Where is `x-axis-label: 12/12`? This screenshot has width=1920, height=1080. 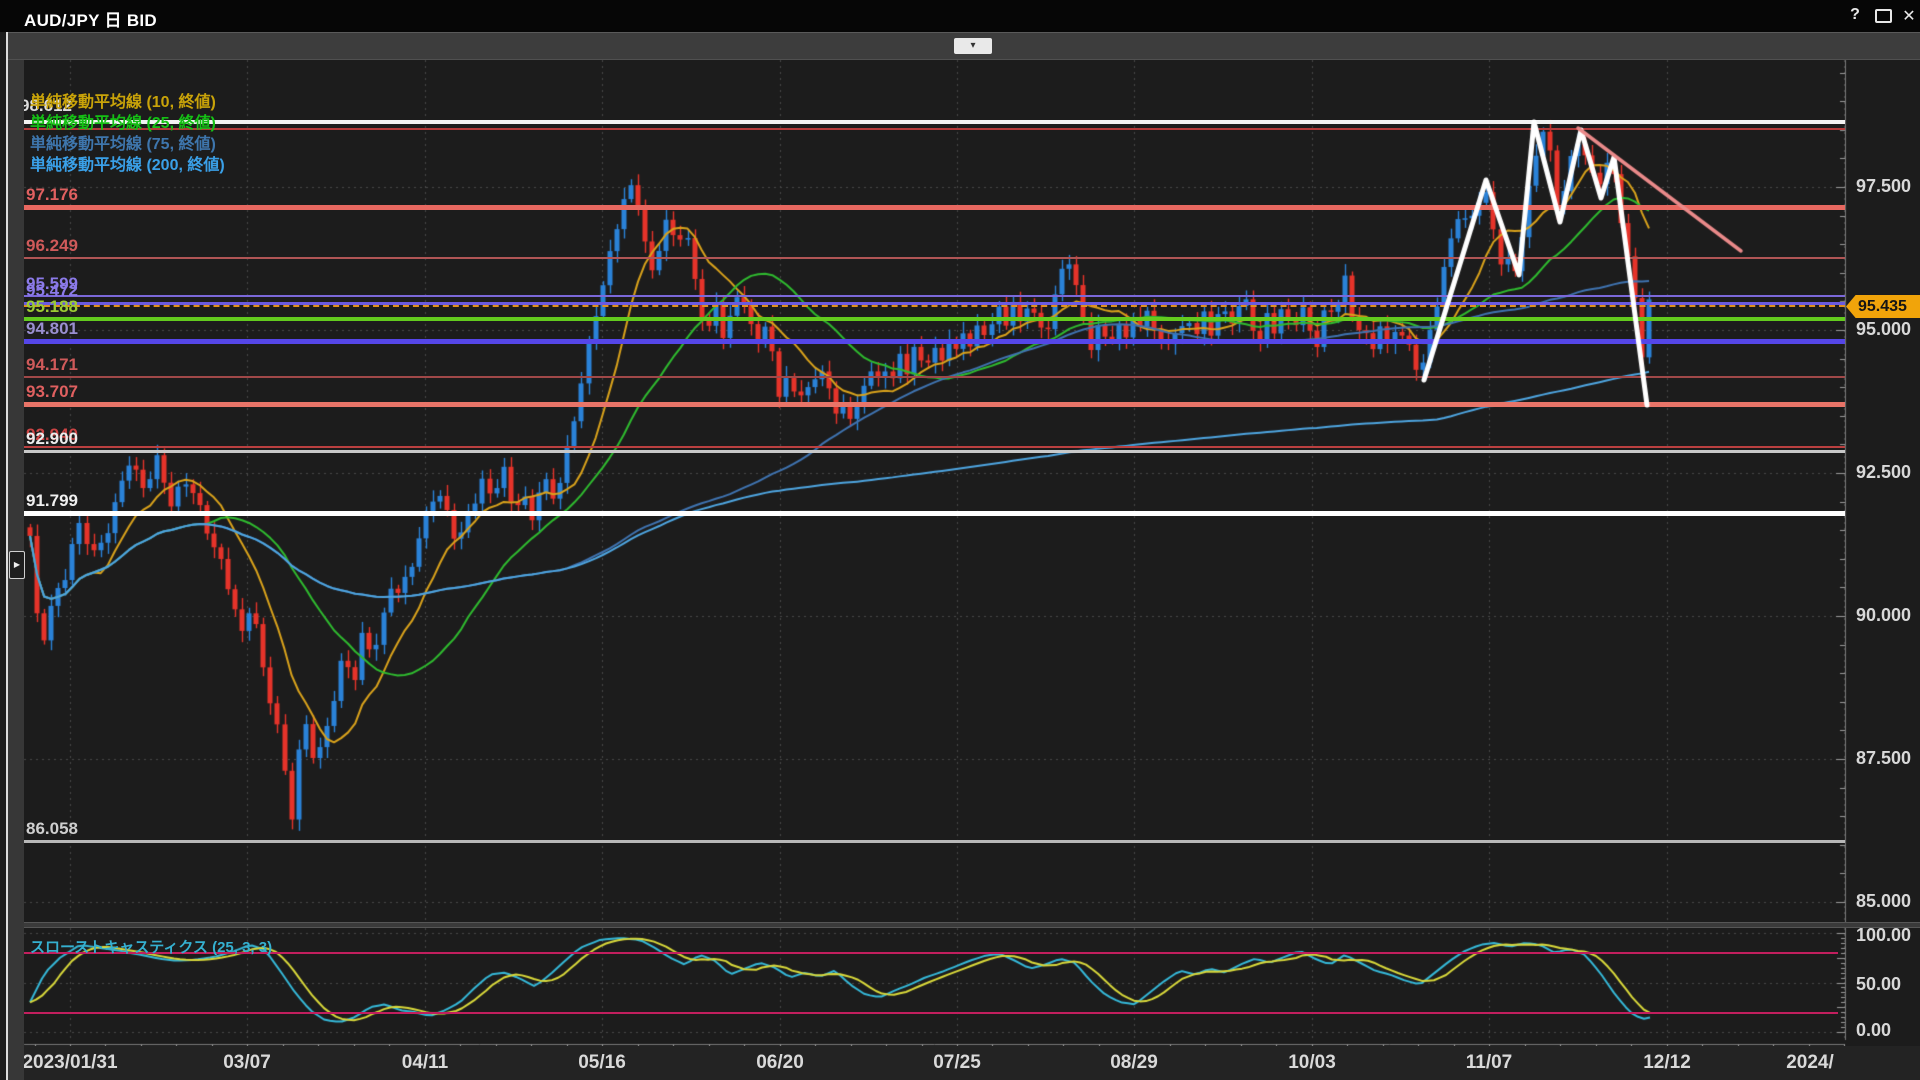
x-axis-label: 12/12 is located at coordinates (1667, 1062).